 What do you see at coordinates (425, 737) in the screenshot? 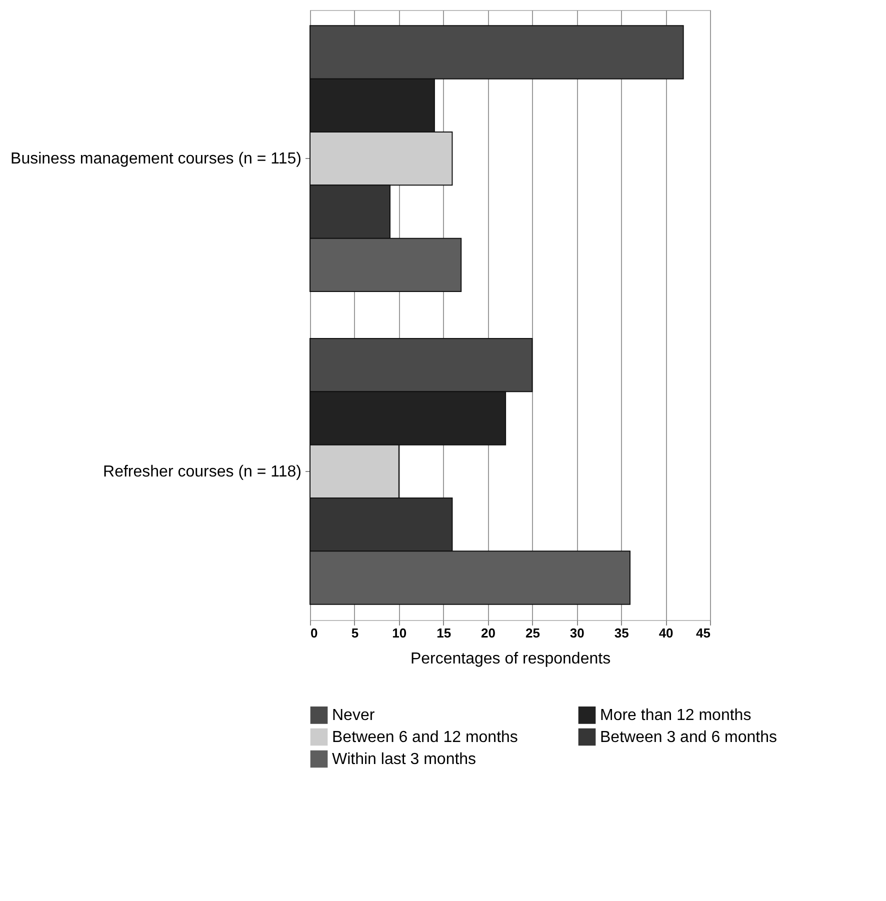
I see `legend-label: Between 6 and 12 months` at bounding box center [425, 737].